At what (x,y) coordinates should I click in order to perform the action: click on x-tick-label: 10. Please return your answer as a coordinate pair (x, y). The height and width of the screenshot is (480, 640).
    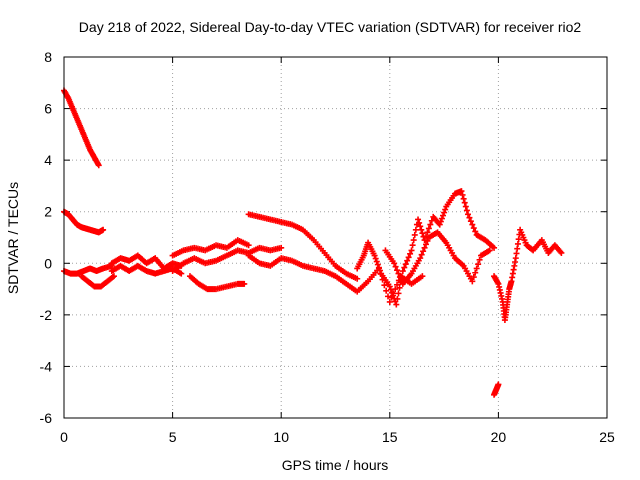
    Looking at the image, I should click on (281, 437).